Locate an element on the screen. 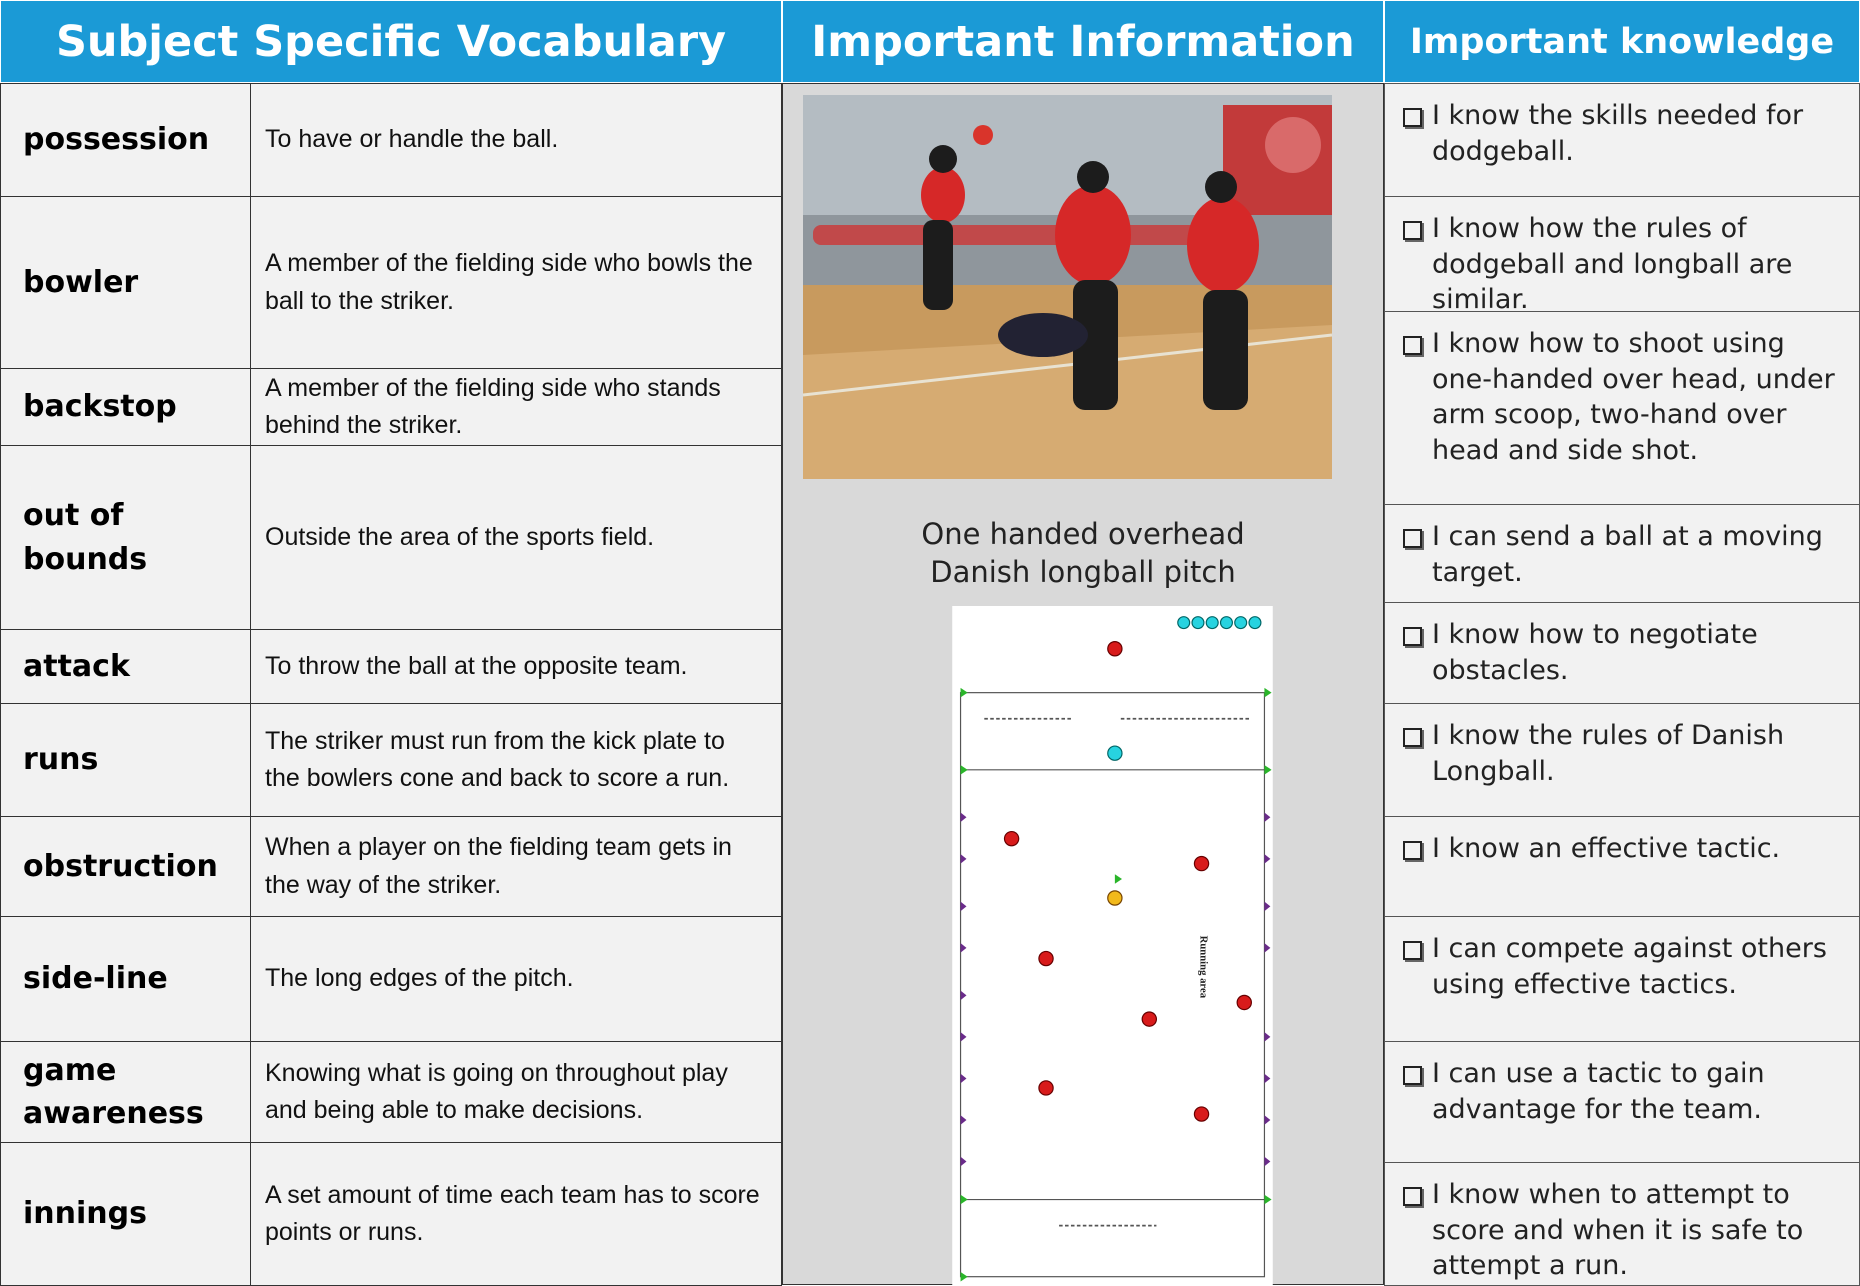 This screenshot has width=1860, height=1286. knowledge-item: I know the skills needed for dodgeball. is located at coordinates (1622, 140).